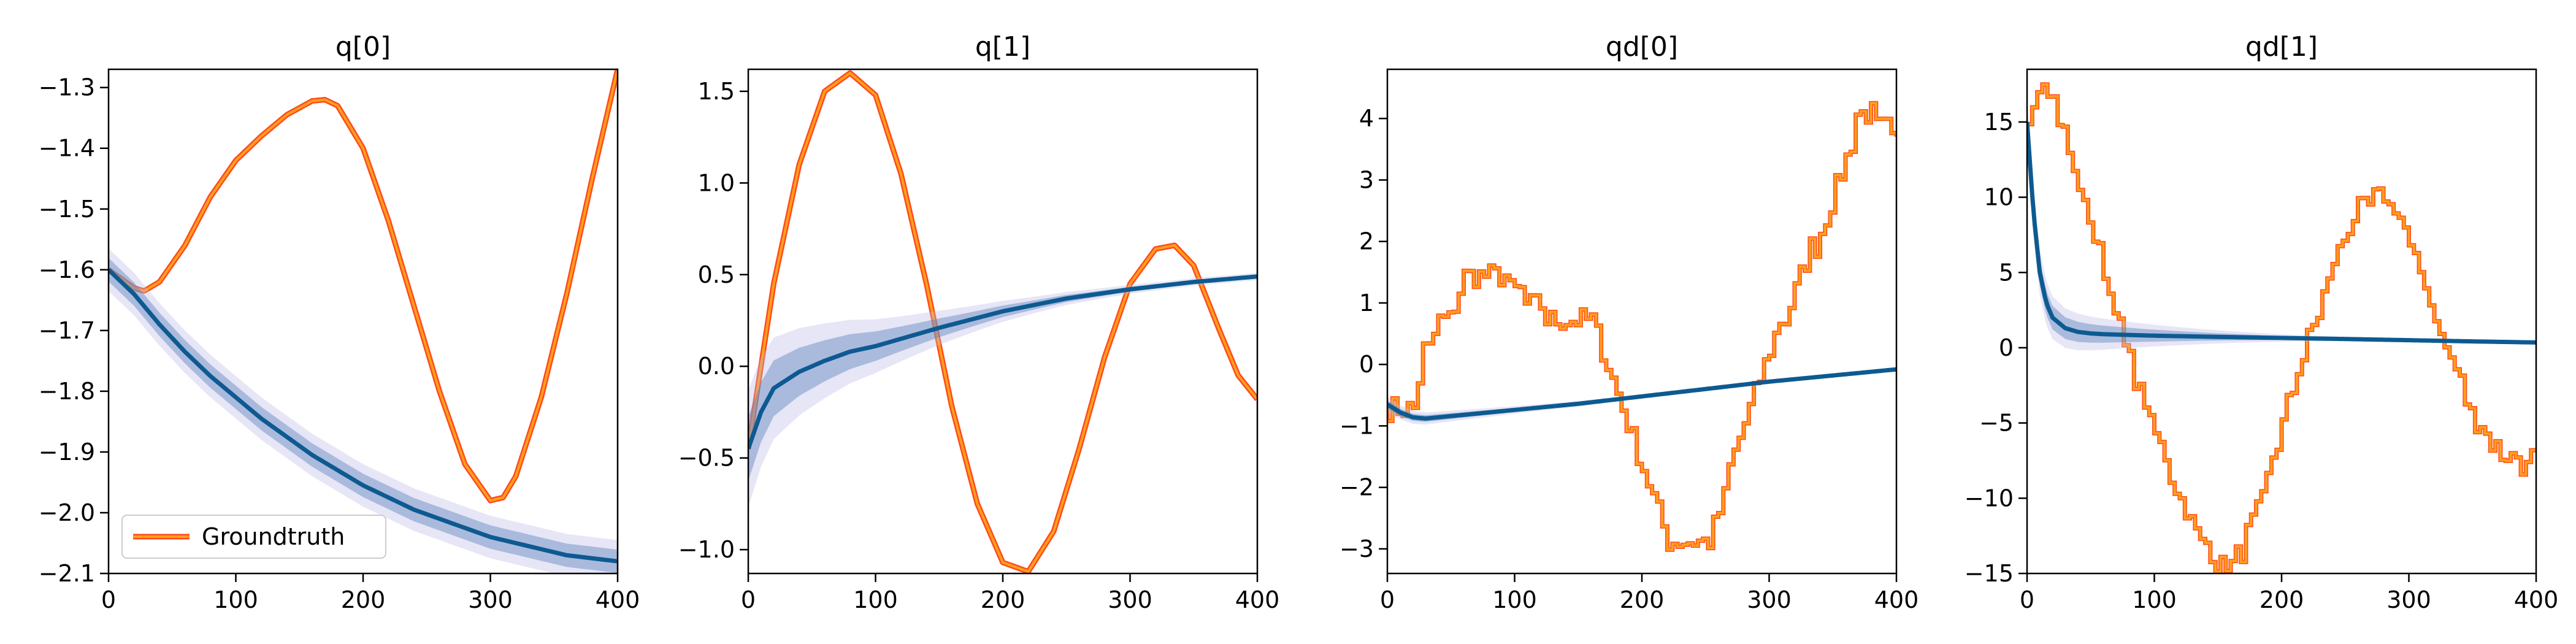 This screenshot has width=2576, height=644. Describe the element at coordinates (716, 91) in the screenshot. I see `y-tick-label: 1.5` at that location.